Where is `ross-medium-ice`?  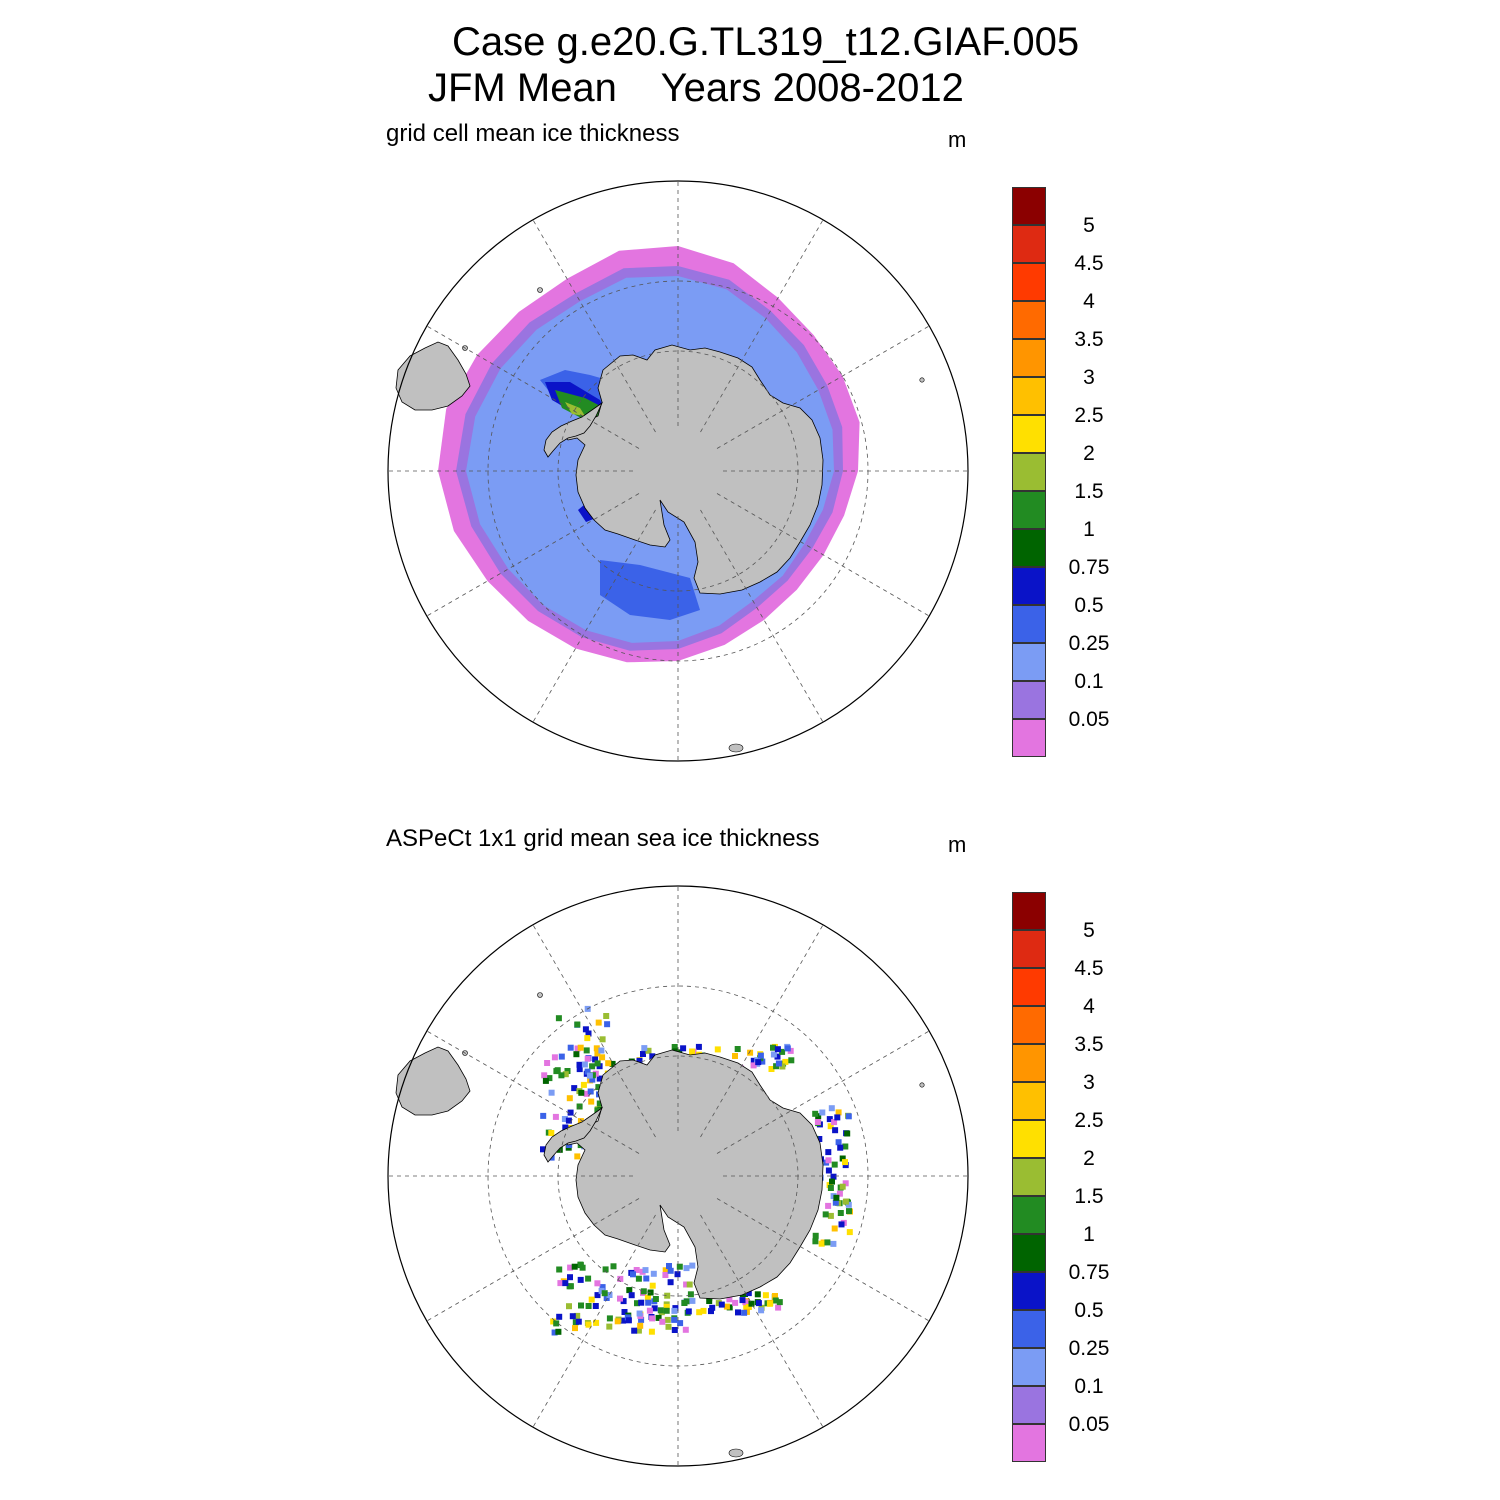
ross-medium-ice is located at coordinates (650, 590).